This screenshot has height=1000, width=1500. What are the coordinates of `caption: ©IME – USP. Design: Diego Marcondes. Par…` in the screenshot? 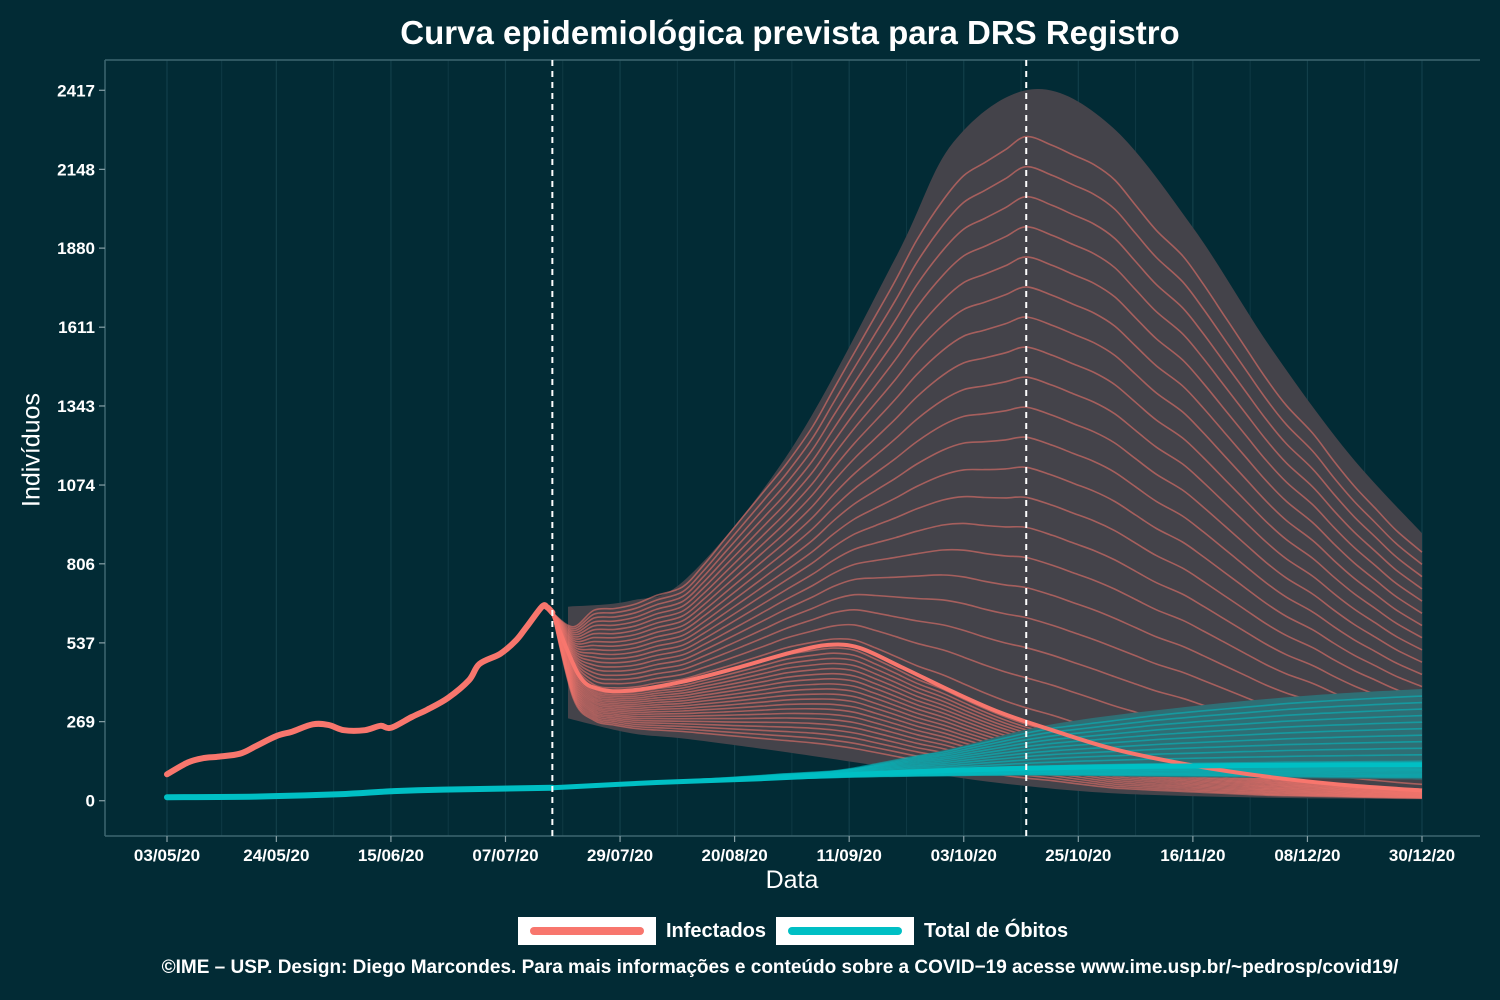 It's located at (780, 967).